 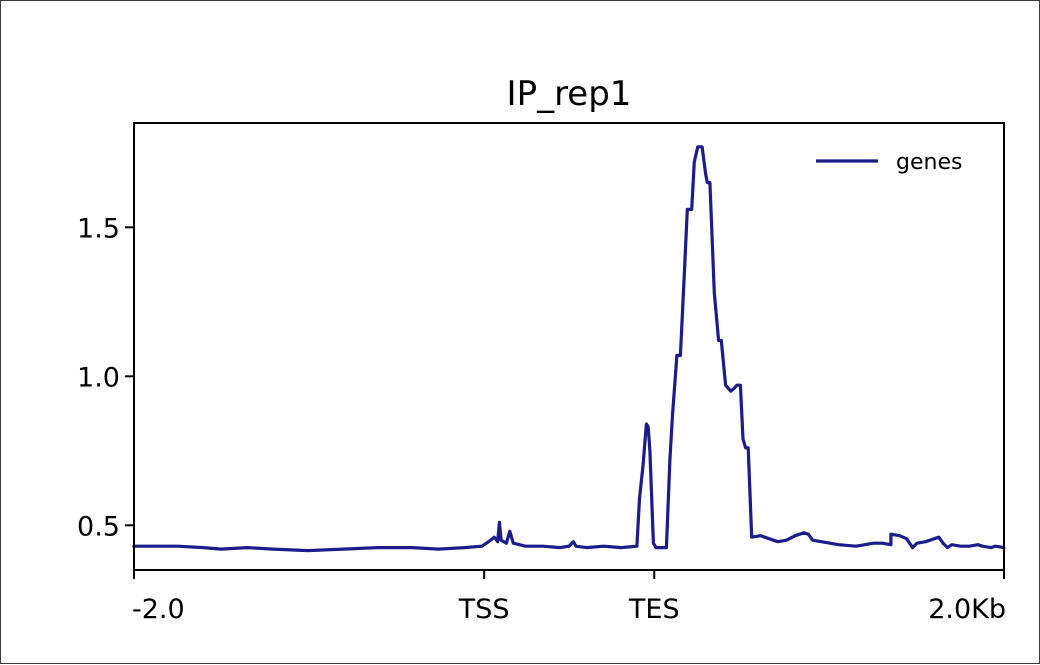 I want to click on y-axis: 0.5 1.0 1.5, so click(x=105, y=377).